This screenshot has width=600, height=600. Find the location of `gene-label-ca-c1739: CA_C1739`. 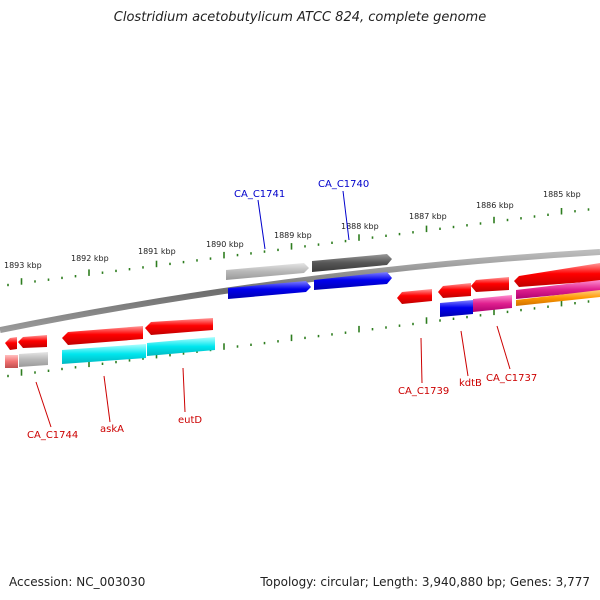

gene-label-ca-c1739: CA_C1739 is located at coordinates (423, 391).